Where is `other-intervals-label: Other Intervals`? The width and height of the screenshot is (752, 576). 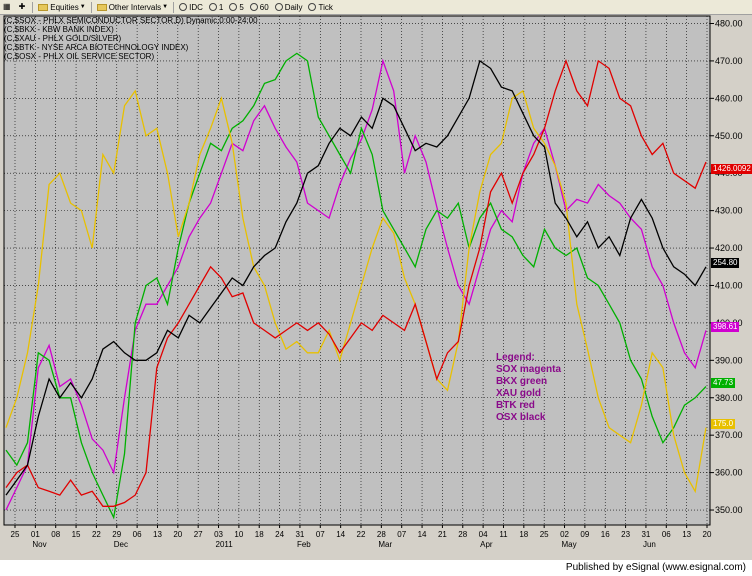 other-intervals-label: Other Intervals is located at coordinates (135, 7).